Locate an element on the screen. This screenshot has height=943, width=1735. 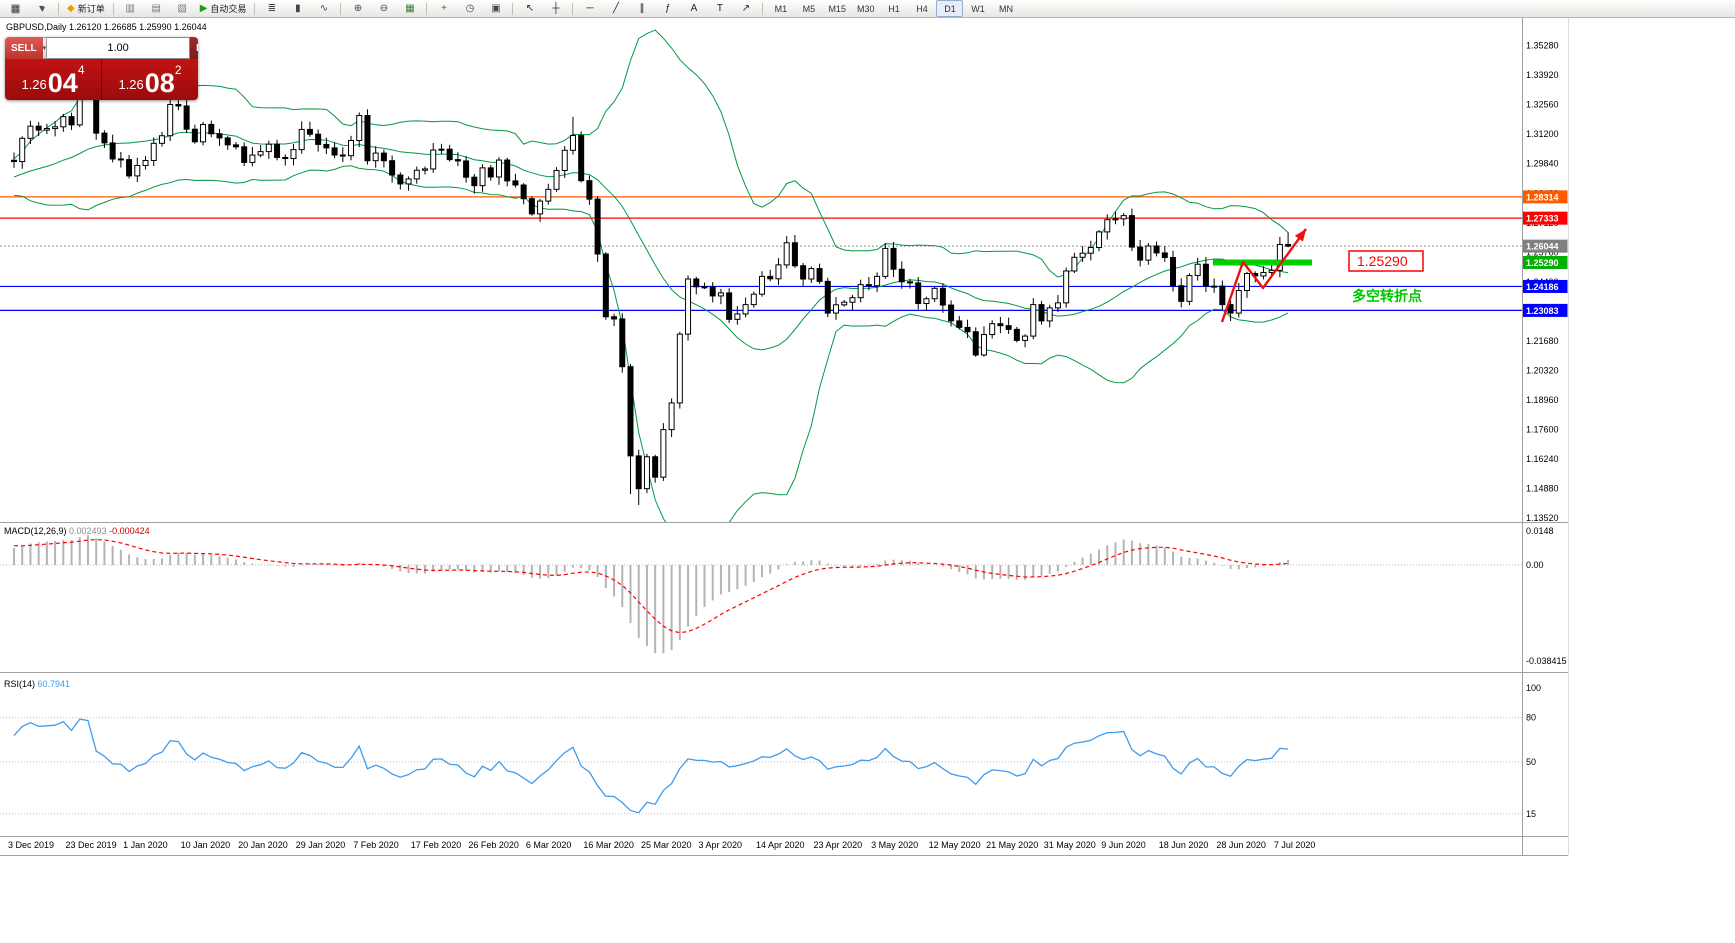
ask-point-digit: 2 is located at coordinates (178, 70).